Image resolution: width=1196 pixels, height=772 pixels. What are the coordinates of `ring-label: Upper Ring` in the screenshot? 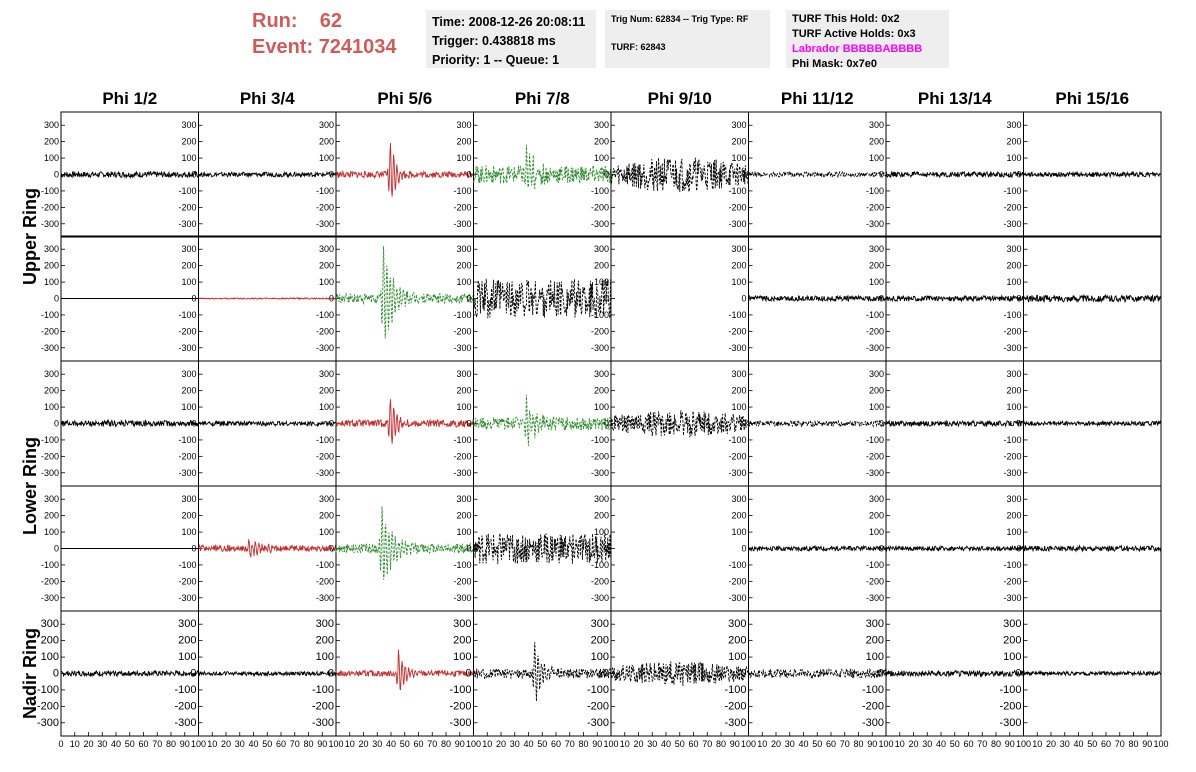 It's located at (30, 236).